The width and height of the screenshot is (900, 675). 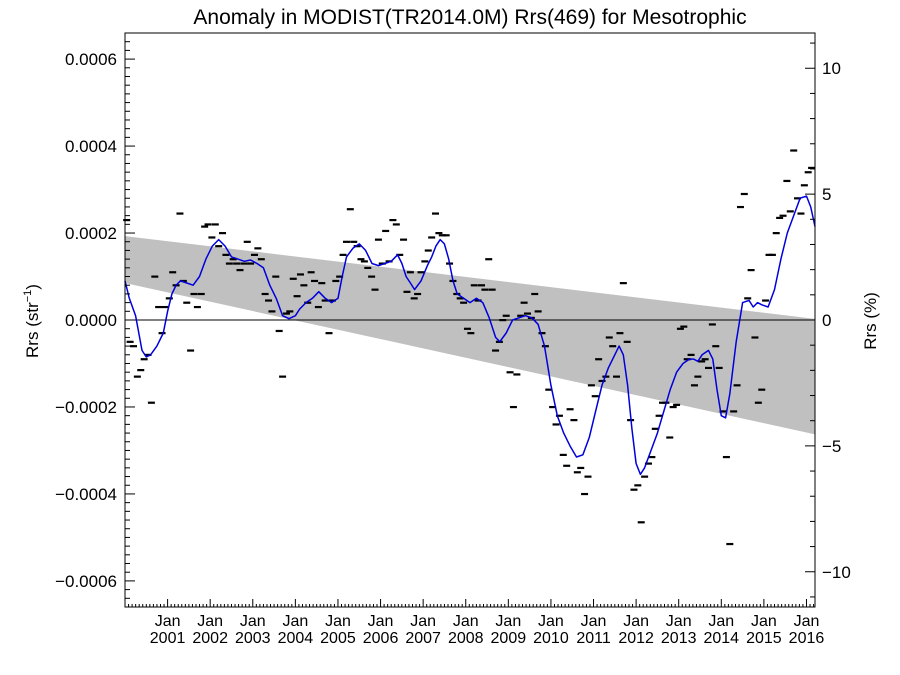 I want to click on x-tick-label-month-7: Jan, so click(x=466, y=621).